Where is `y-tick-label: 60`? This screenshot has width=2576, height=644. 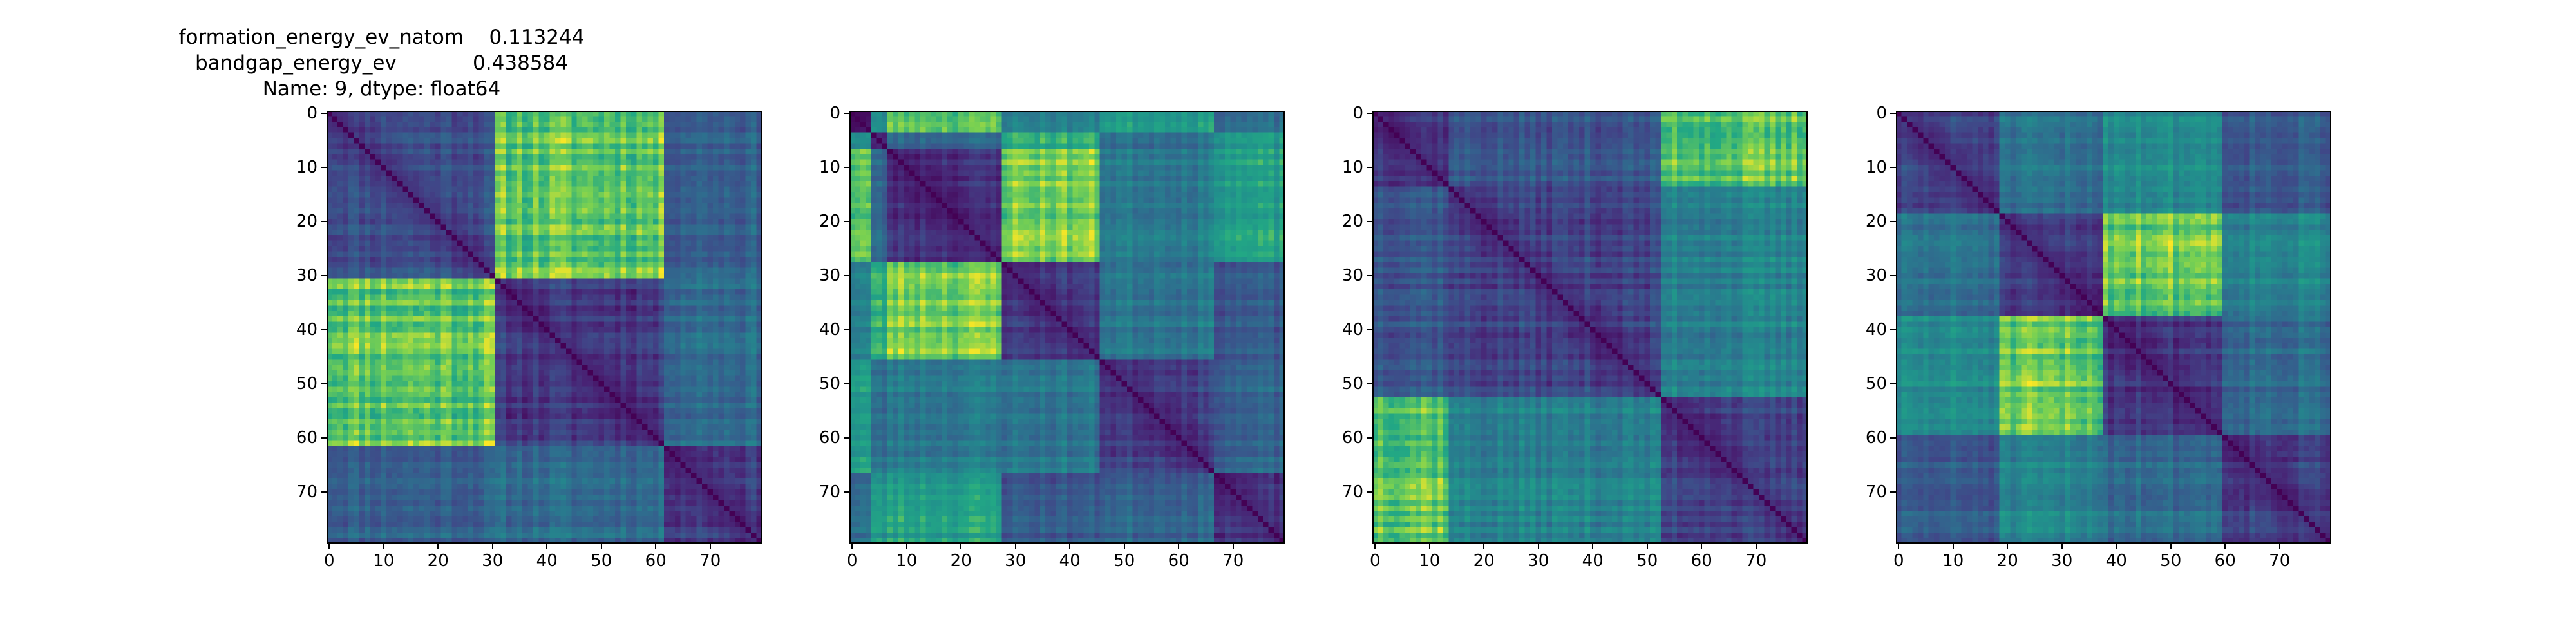 y-tick-label: 60 is located at coordinates (1352, 438).